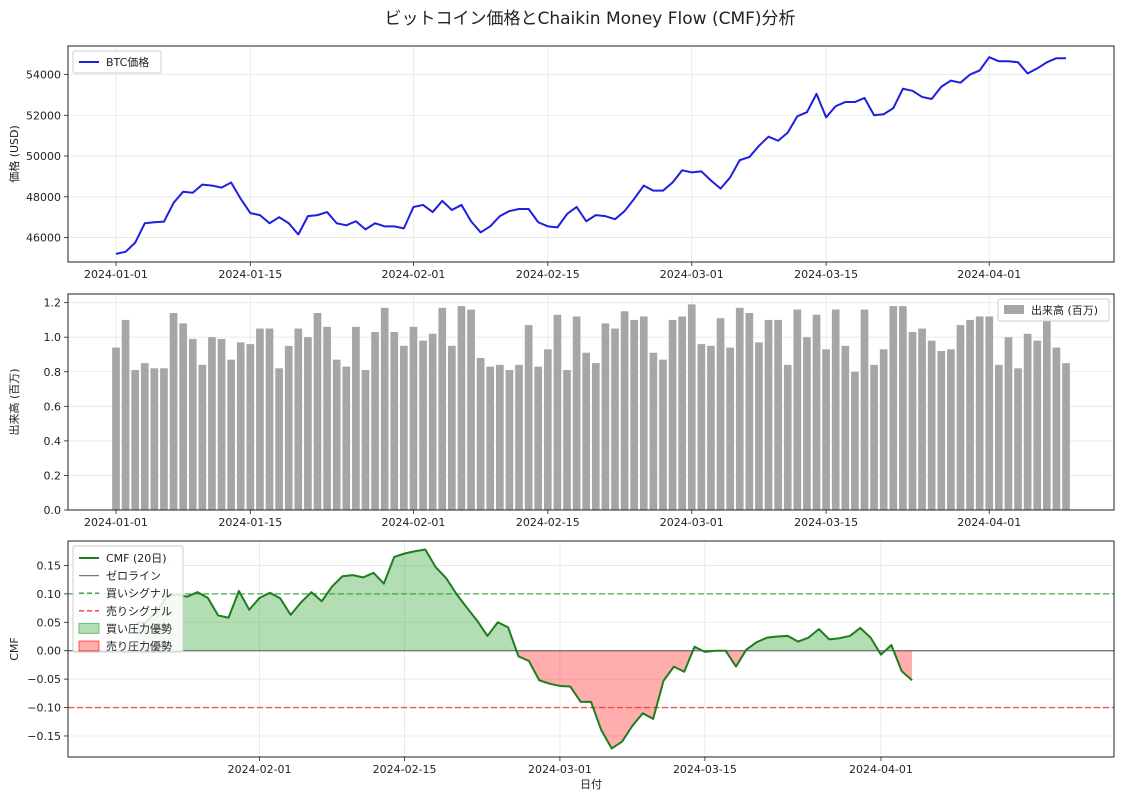 This screenshot has height=800, width=1122. What do you see at coordinates (724, 658) in the screenshot?
I see `sell-pressure-area` at bounding box center [724, 658].